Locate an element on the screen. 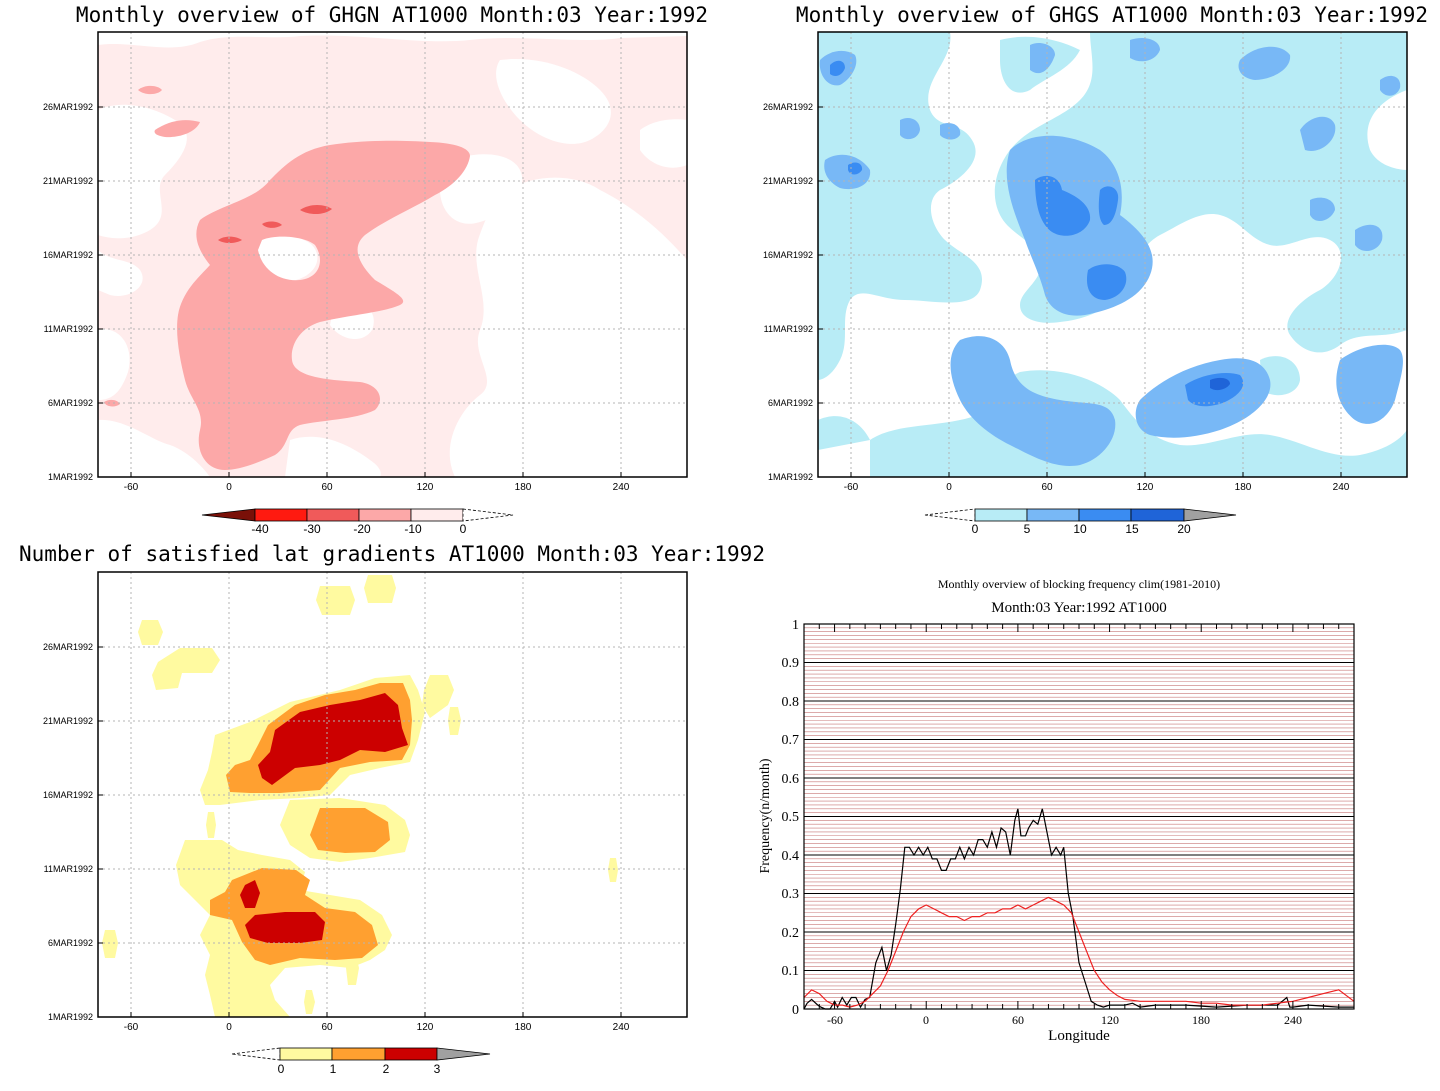  colorbar-tick-label: 5 is located at coordinates (1027, 529).